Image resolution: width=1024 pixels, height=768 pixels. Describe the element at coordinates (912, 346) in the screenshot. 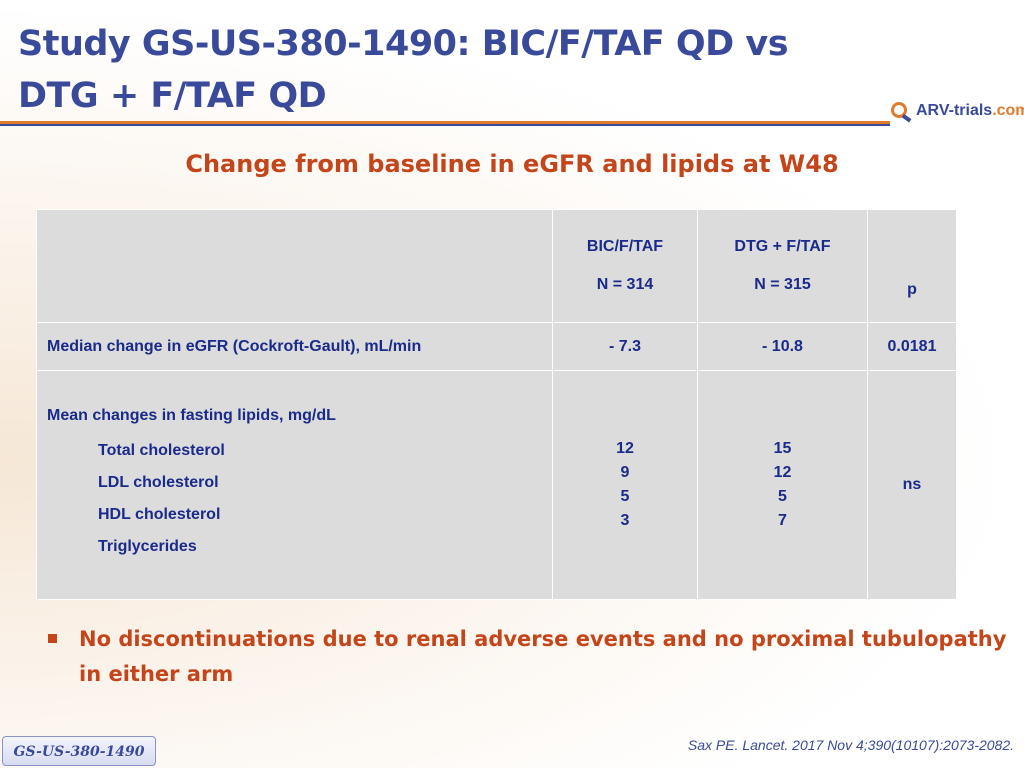

I see `egfr-p-value: 0.0181` at that location.